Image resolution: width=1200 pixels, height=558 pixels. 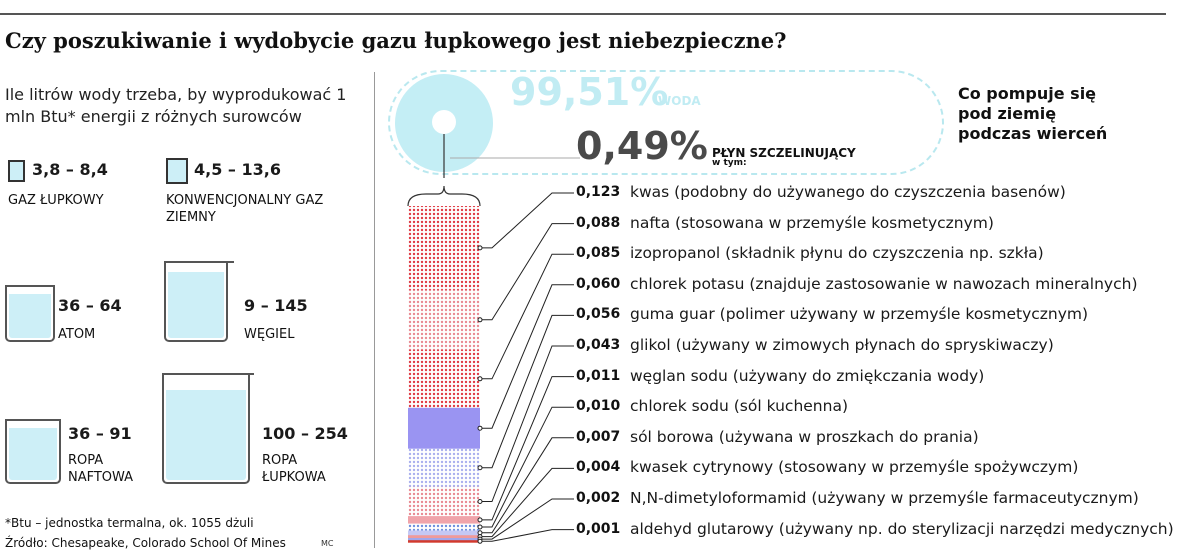 What do you see at coordinates (237, 169) in the screenshot?
I see `range-conventional-gas: 4,5 – 13,6` at bounding box center [237, 169].